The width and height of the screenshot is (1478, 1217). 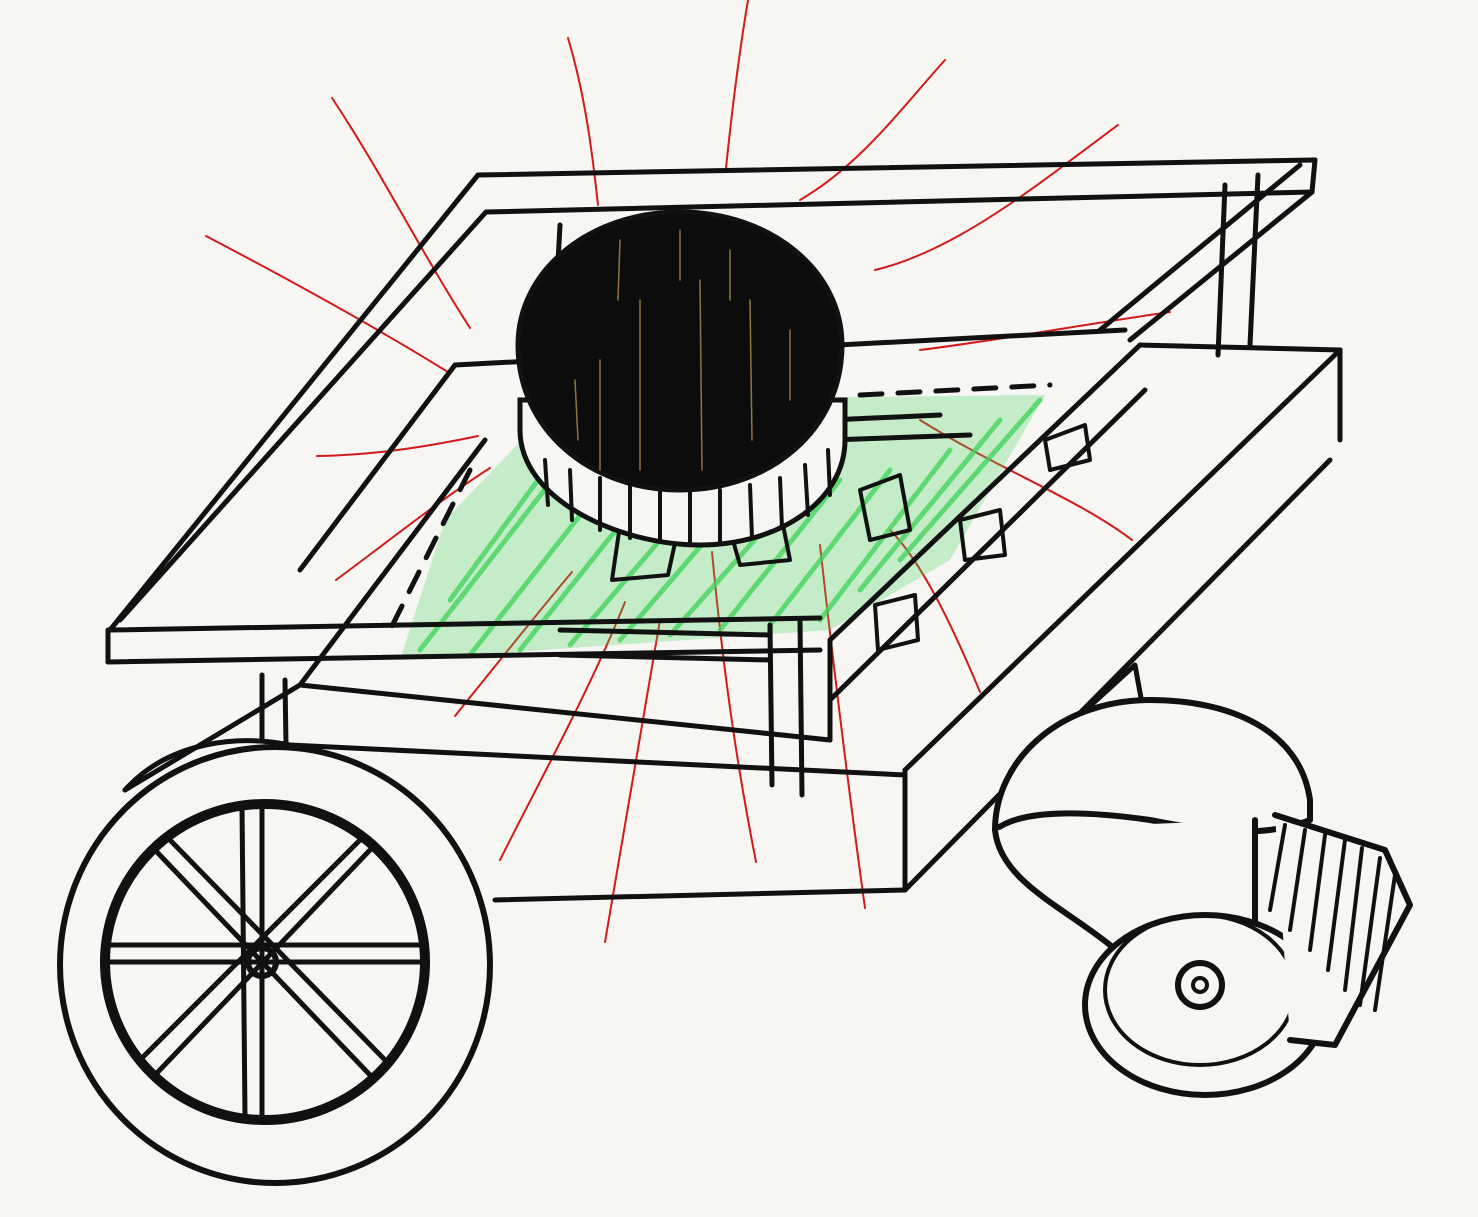 What do you see at coordinates (275, 962) in the screenshot?
I see `rear-wheel` at bounding box center [275, 962].